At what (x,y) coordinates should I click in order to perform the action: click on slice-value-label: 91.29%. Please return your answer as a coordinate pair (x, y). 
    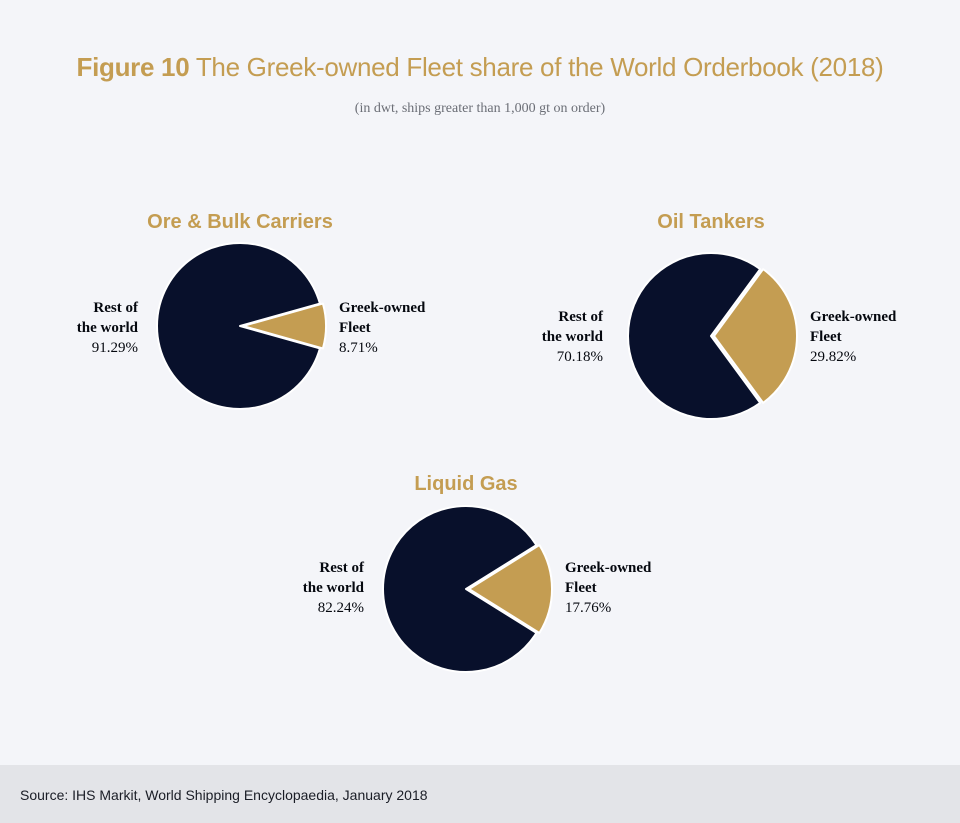
    Looking at the image, I should click on (114, 348).